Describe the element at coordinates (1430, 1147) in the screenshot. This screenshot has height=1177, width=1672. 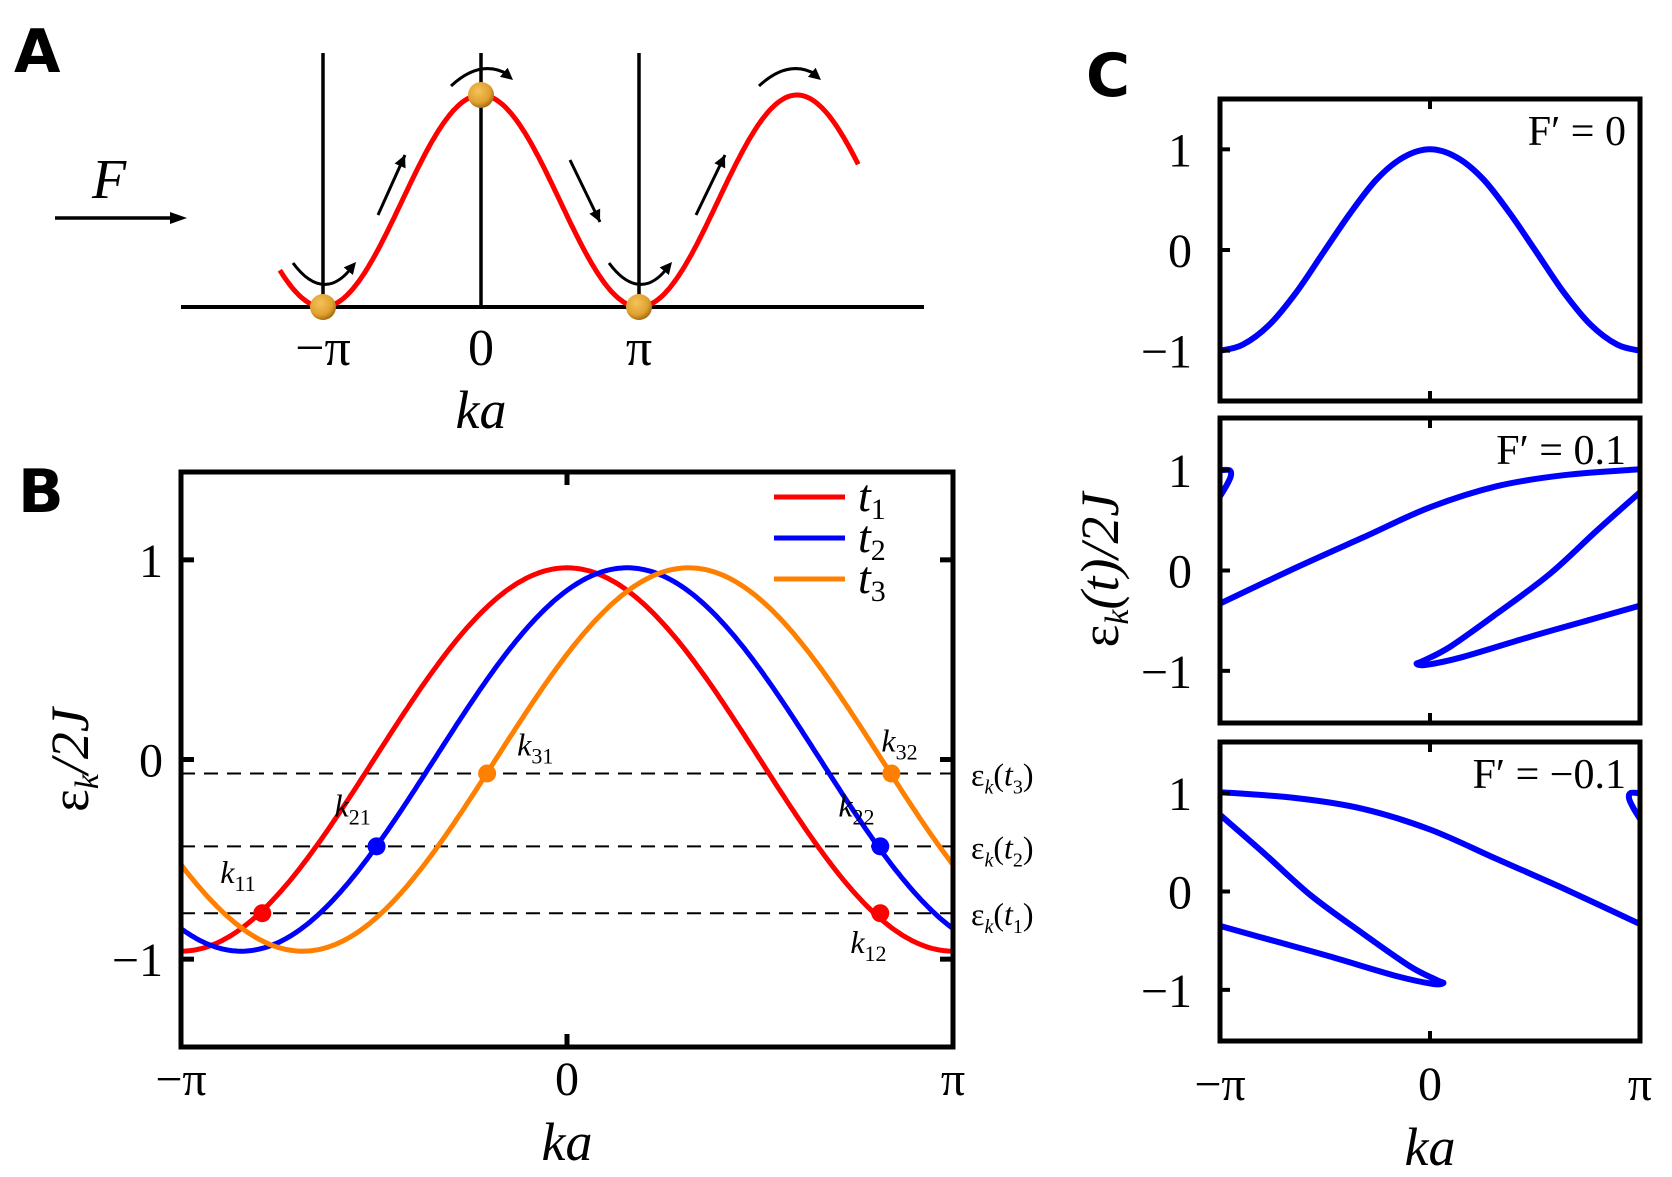
I see `panel-c-x-label: ka` at that location.